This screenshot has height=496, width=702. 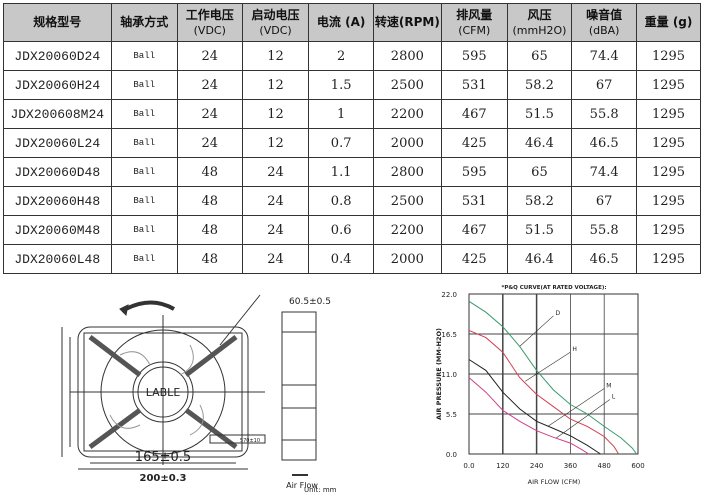 I want to click on table-row: JDX20060D24 Ball 24 12 2 2800 595 65 74.4 1295, so click(x=352, y=56).